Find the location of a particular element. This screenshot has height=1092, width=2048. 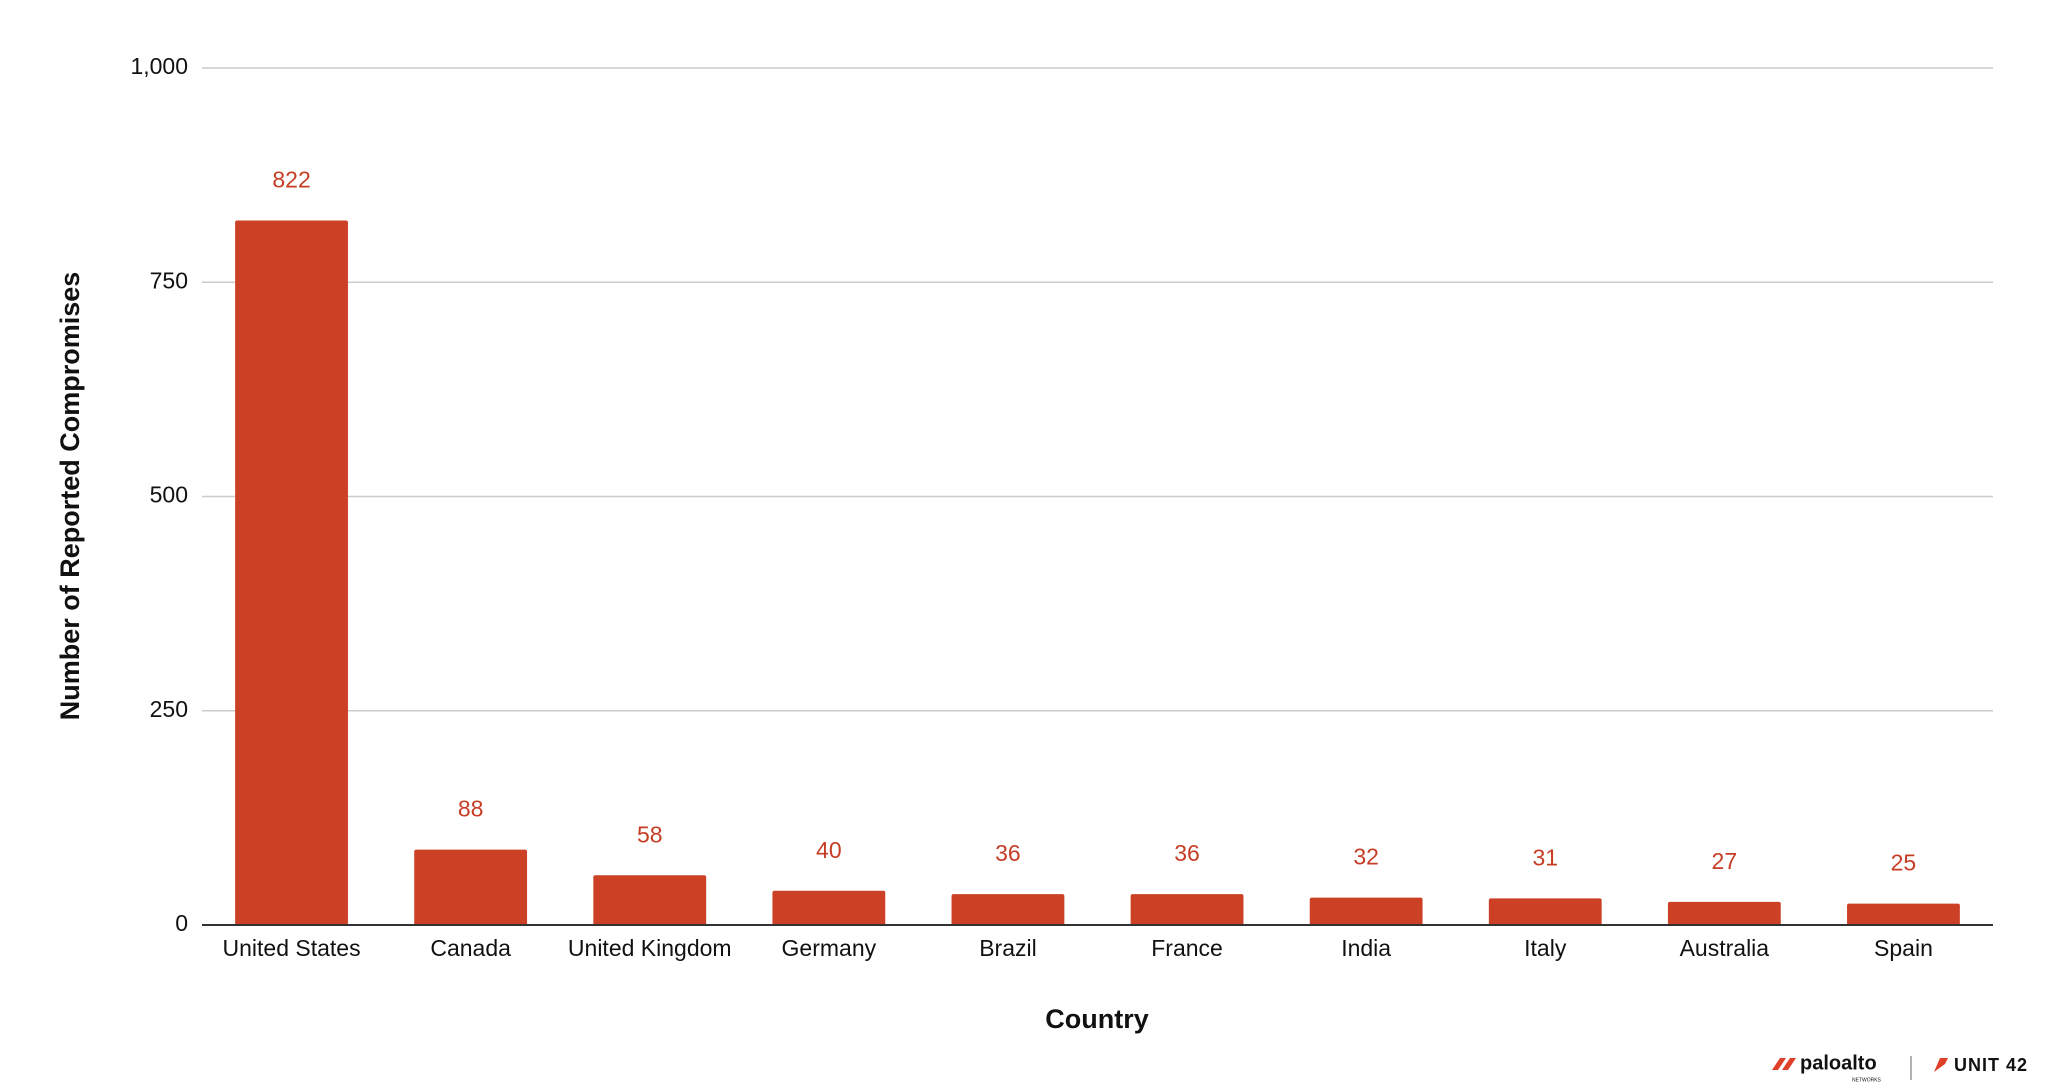

brand-company: paloalto is located at coordinates (1838, 1063).